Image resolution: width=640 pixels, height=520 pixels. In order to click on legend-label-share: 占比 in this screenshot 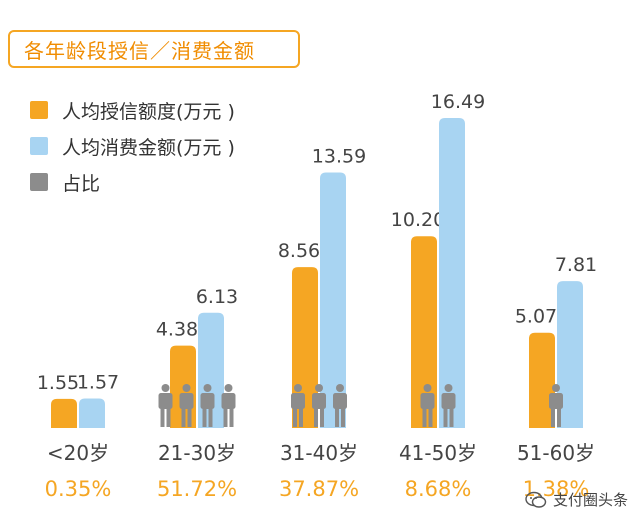, I will do `click(81, 183)`.